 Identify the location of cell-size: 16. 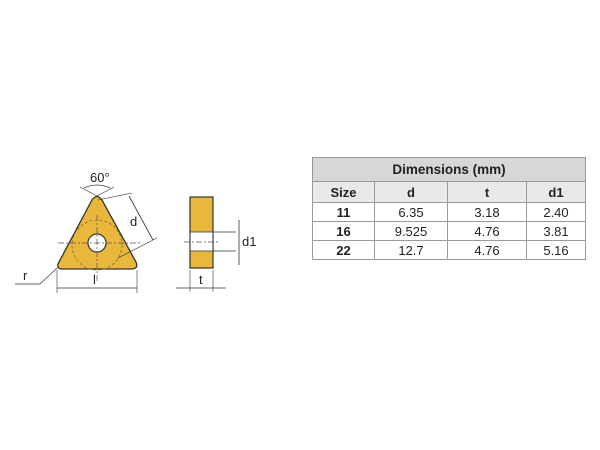
(343, 231).